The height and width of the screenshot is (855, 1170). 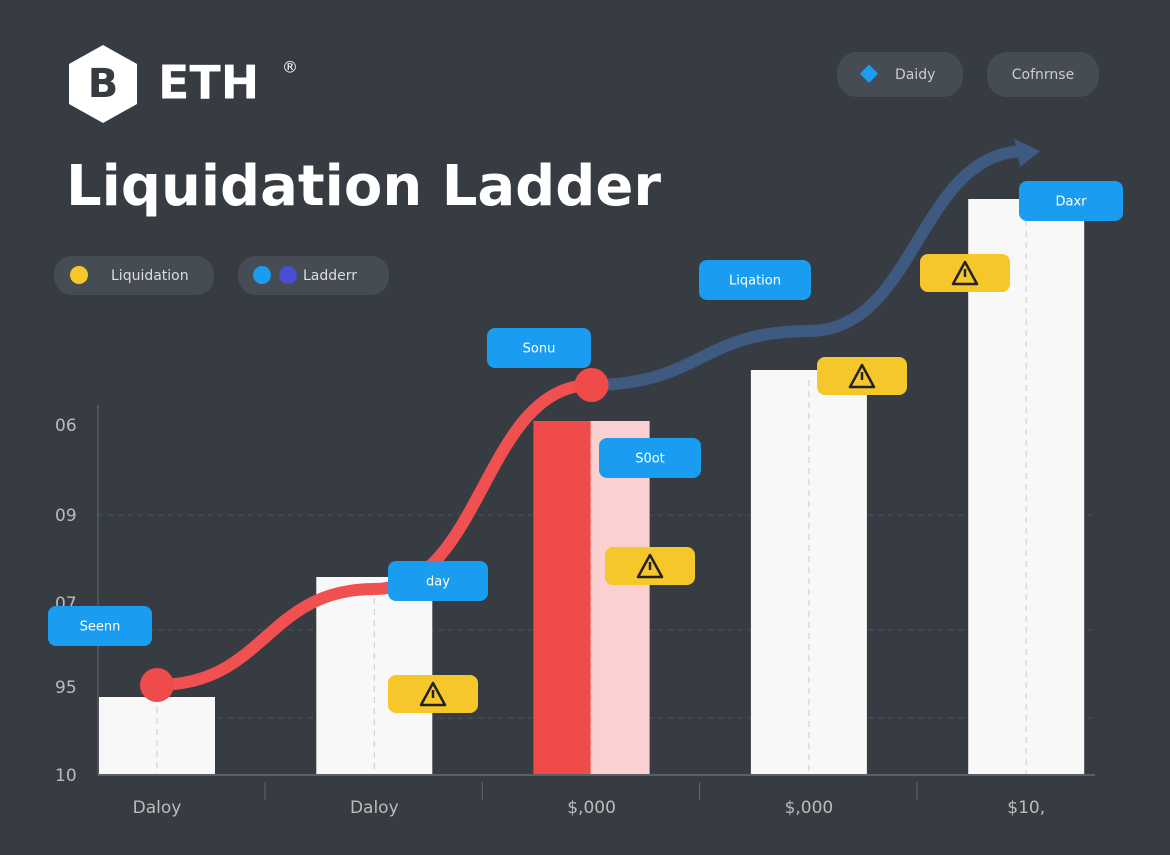 I want to click on button: Cofnrnse, so click(x=1043, y=74).